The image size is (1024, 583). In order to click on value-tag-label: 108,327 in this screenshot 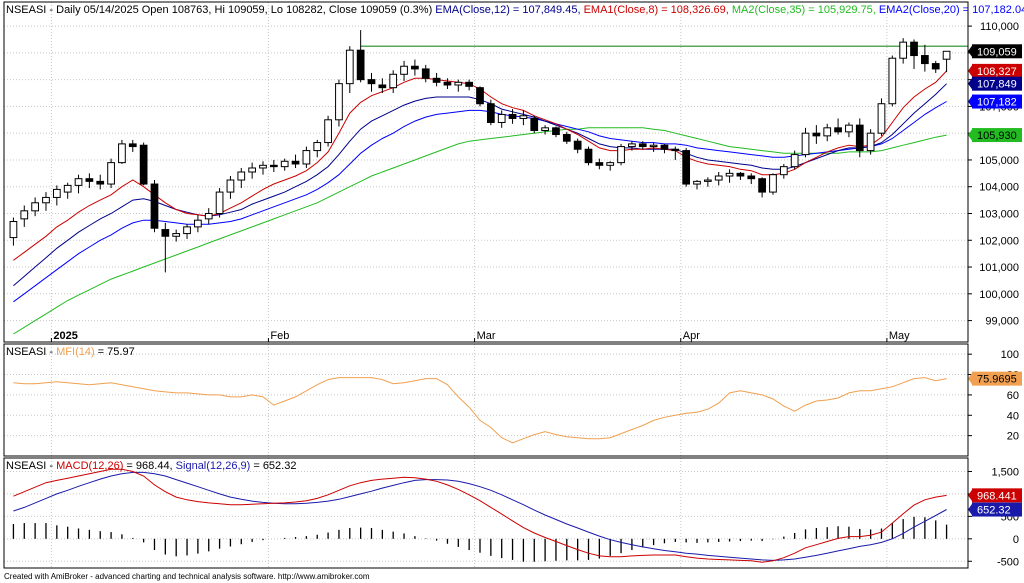, I will do `click(997, 72)`.